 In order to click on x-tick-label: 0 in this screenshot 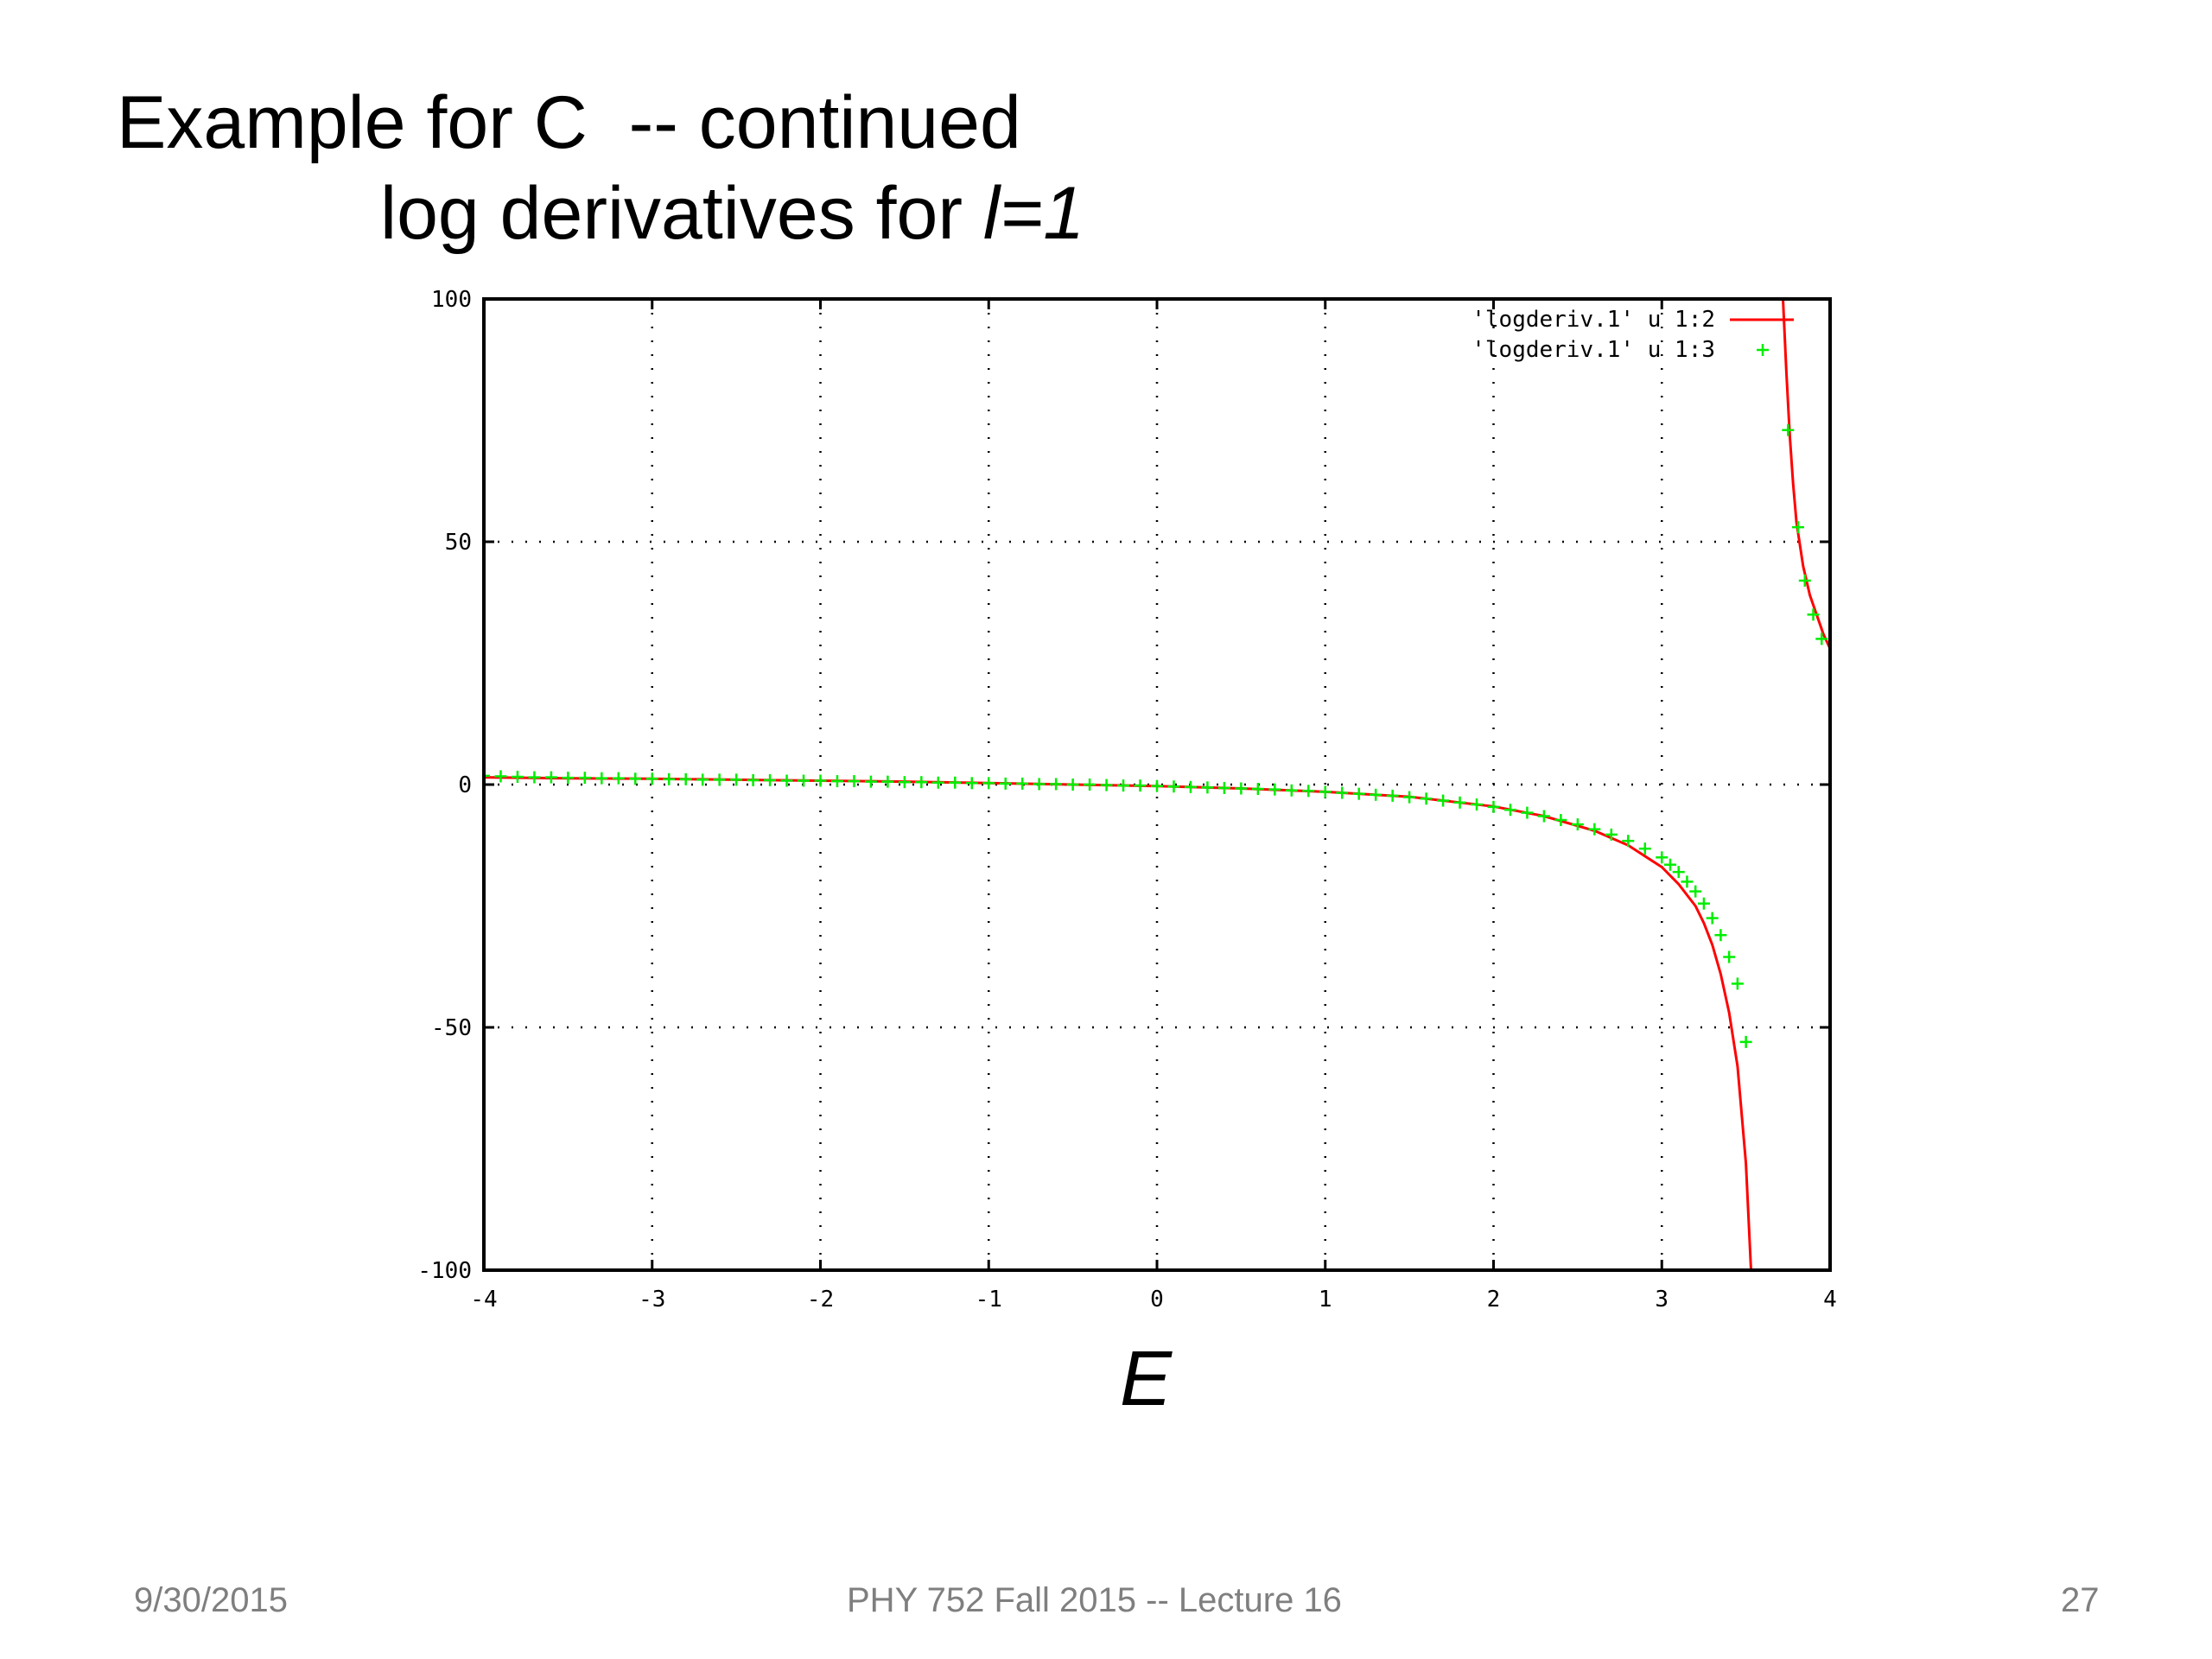, I will do `click(1157, 1300)`.